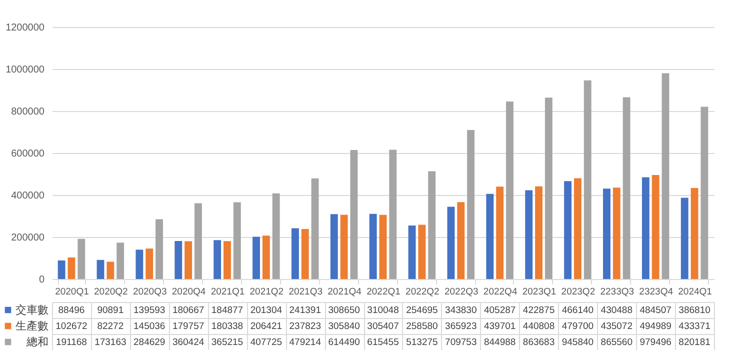 Image resolution: width=740 pixels, height=350 pixels. Describe the element at coordinates (578, 342) in the screenshot. I see `data-label: 945840` at that location.